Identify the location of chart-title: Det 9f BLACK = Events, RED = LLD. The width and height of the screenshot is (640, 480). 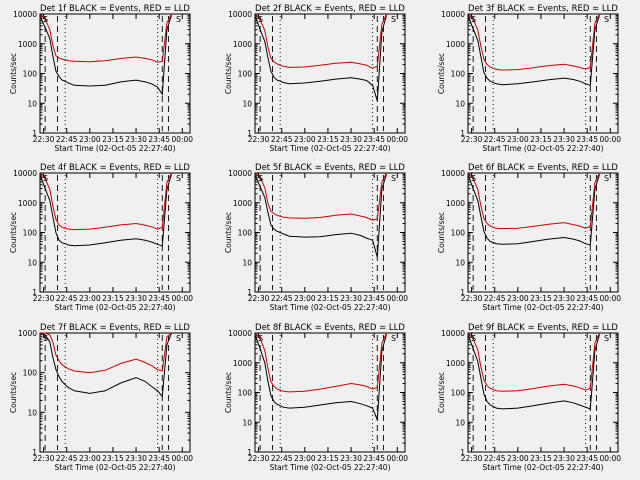
(543, 328).